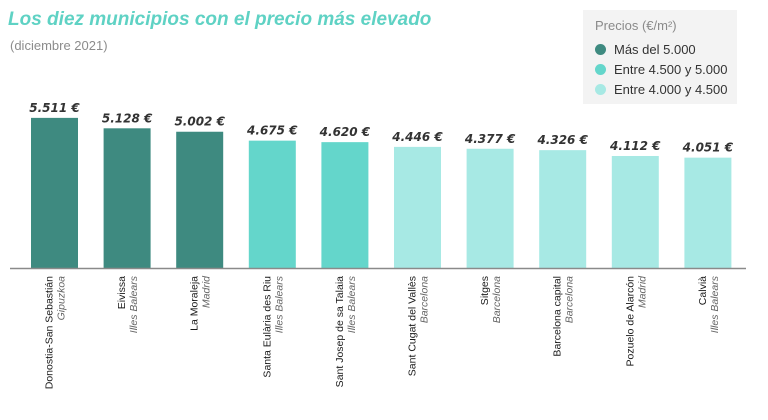  What do you see at coordinates (127, 118) in the screenshot?
I see `bar-value-label-2: 5.128 €` at bounding box center [127, 118].